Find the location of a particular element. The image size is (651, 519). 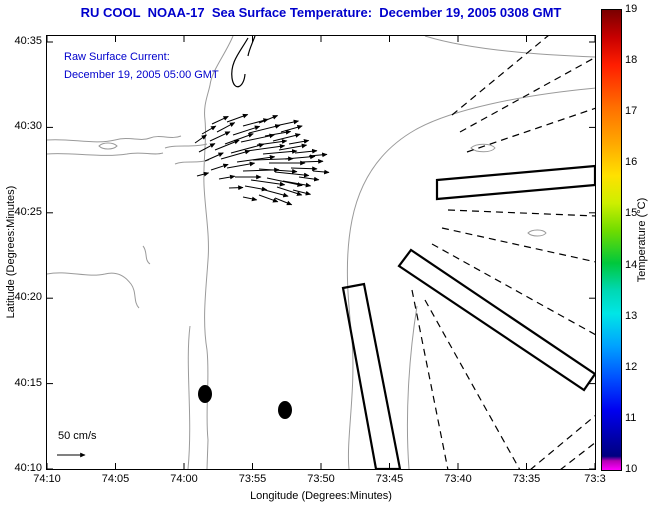

x-tick-label: 73:55 is located at coordinates (252, 479).